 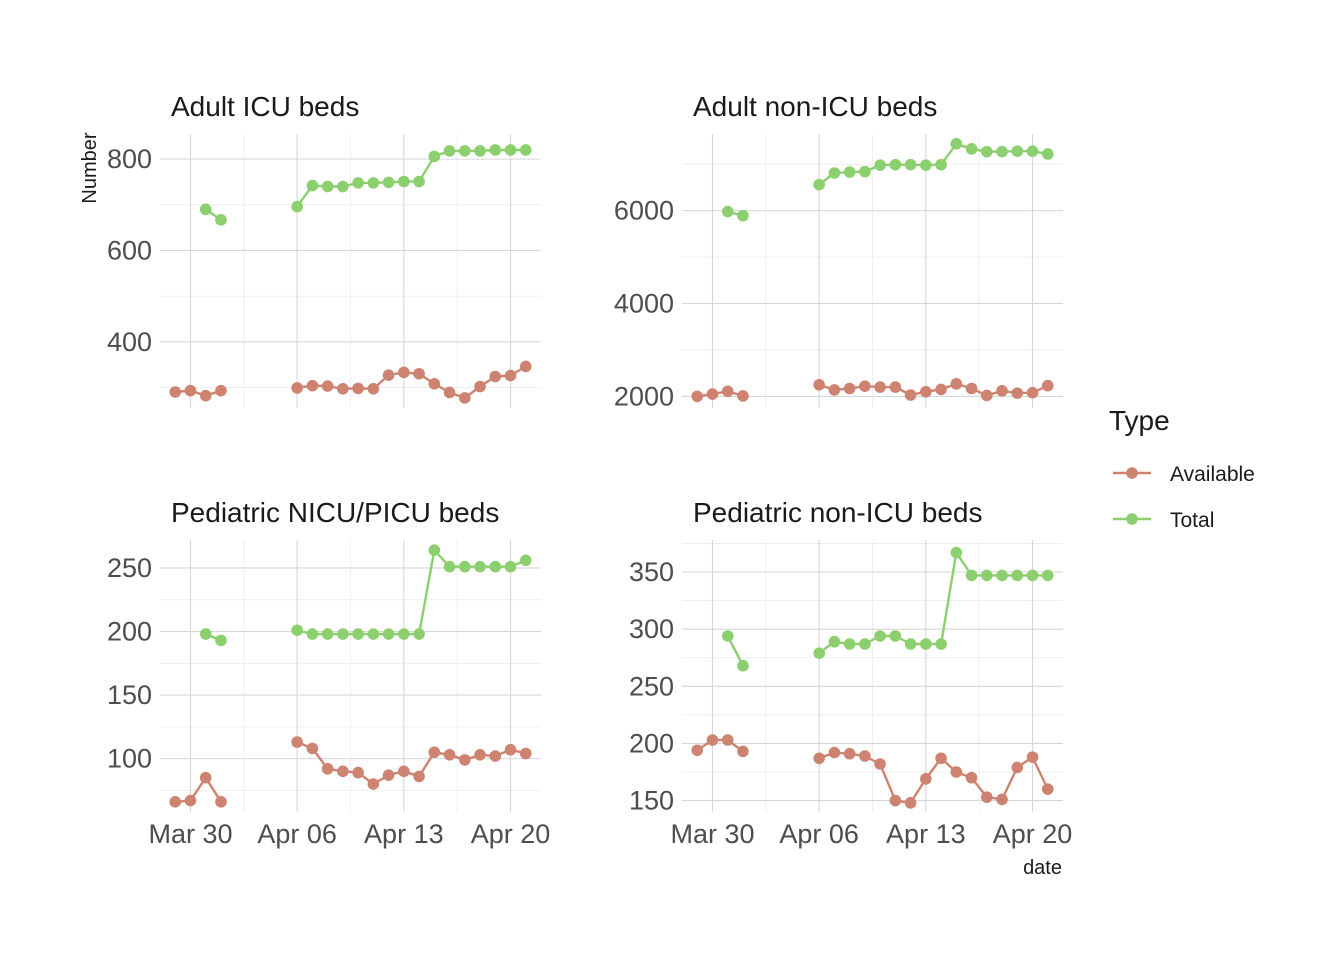 I want to click on panel-0: 400 600 800 Adult ICU beds, so click(x=324, y=249).